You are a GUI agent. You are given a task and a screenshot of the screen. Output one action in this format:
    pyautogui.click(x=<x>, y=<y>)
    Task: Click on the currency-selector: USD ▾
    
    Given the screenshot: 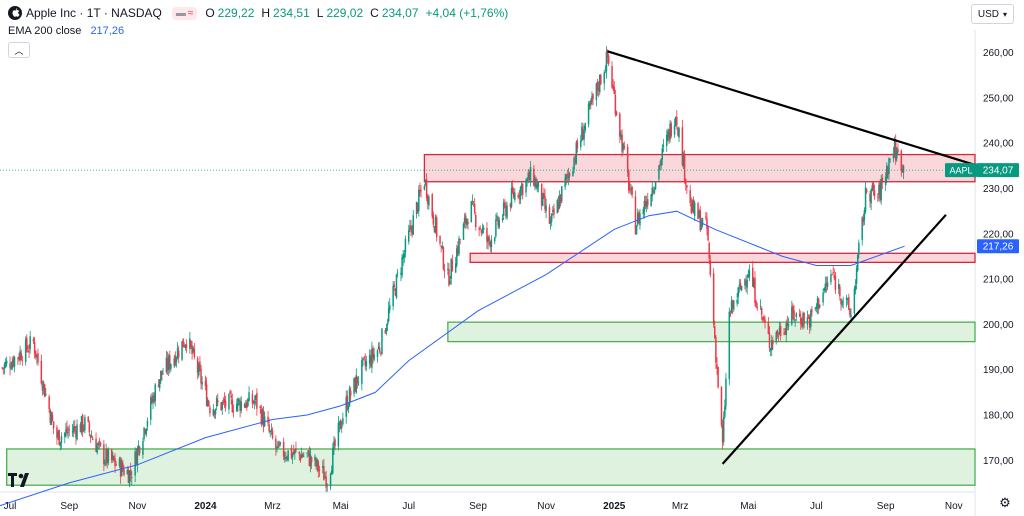 What is the action you would take?
    pyautogui.click(x=992, y=14)
    